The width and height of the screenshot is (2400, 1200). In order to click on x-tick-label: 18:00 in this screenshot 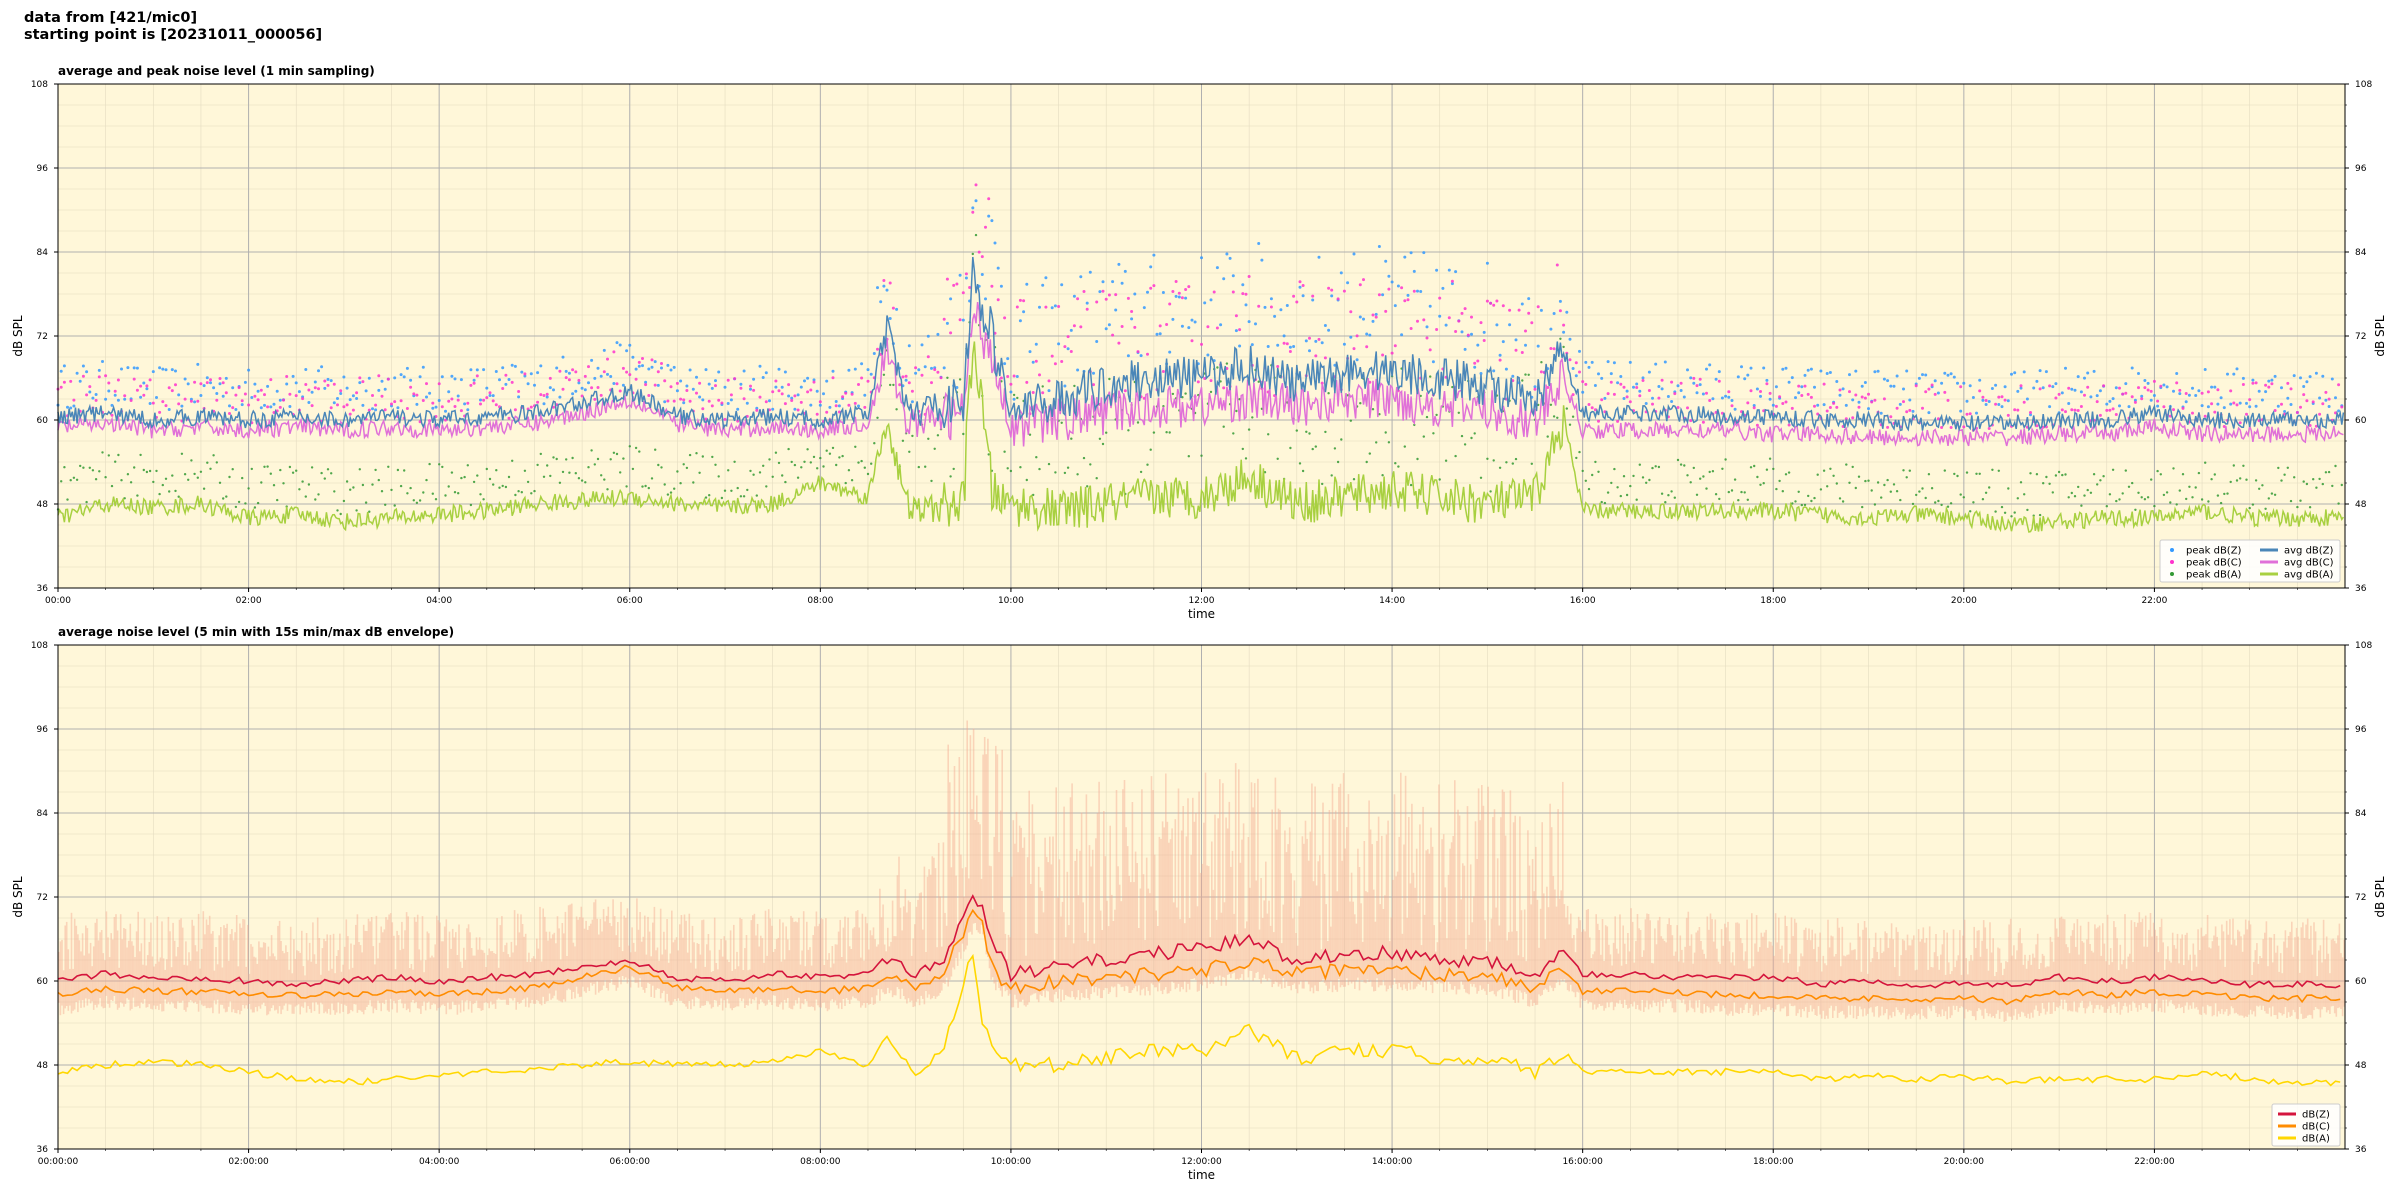, I will do `click(1773, 601)`.